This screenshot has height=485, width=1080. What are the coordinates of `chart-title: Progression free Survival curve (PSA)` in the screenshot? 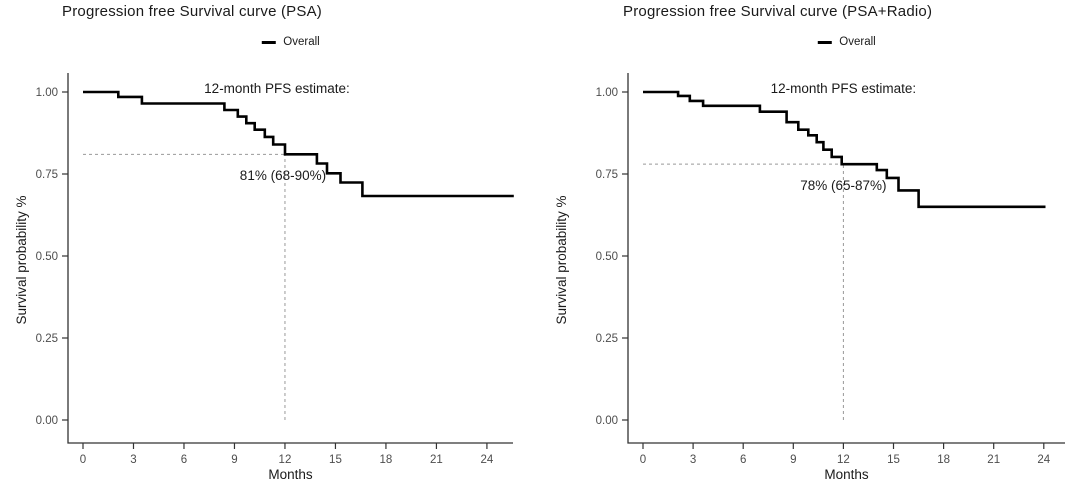 It's located at (192, 11).